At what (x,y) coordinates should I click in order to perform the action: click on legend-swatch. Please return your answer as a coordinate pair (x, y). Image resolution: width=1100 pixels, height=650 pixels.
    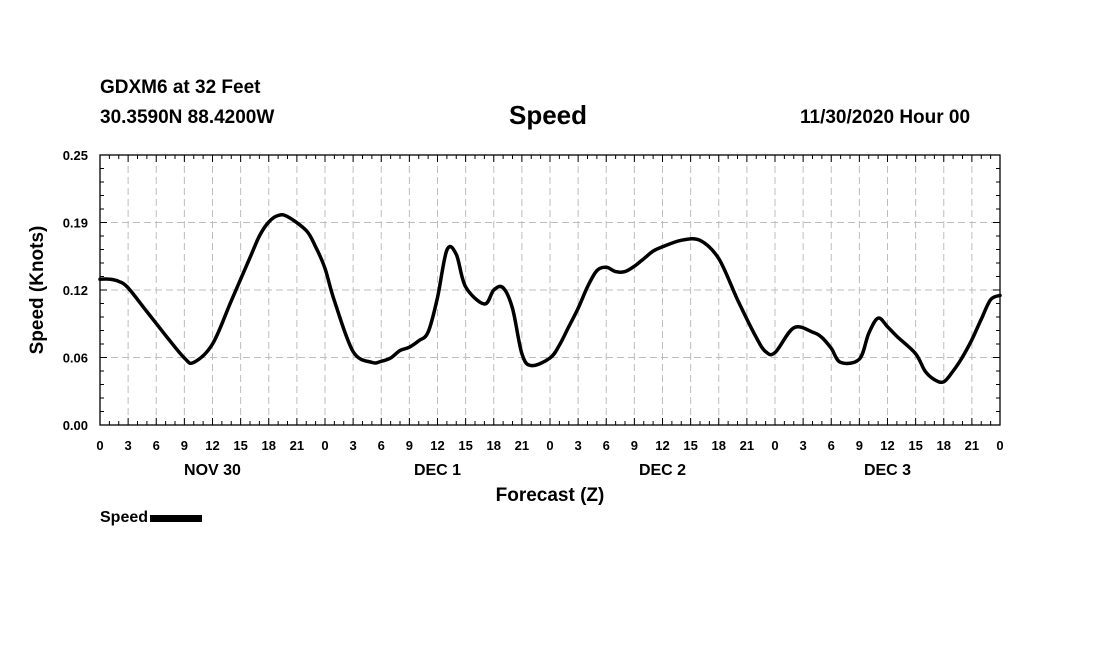
    Looking at the image, I should click on (176, 519).